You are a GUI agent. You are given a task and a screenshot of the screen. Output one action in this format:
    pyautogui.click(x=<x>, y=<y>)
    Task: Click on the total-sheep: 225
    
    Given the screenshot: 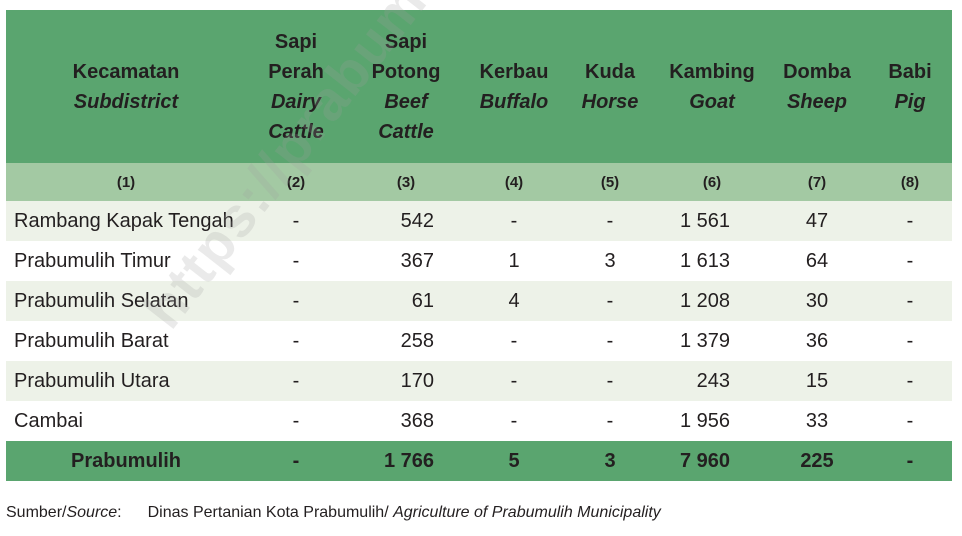 What is the action you would take?
    pyautogui.click(x=817, y=461)
    